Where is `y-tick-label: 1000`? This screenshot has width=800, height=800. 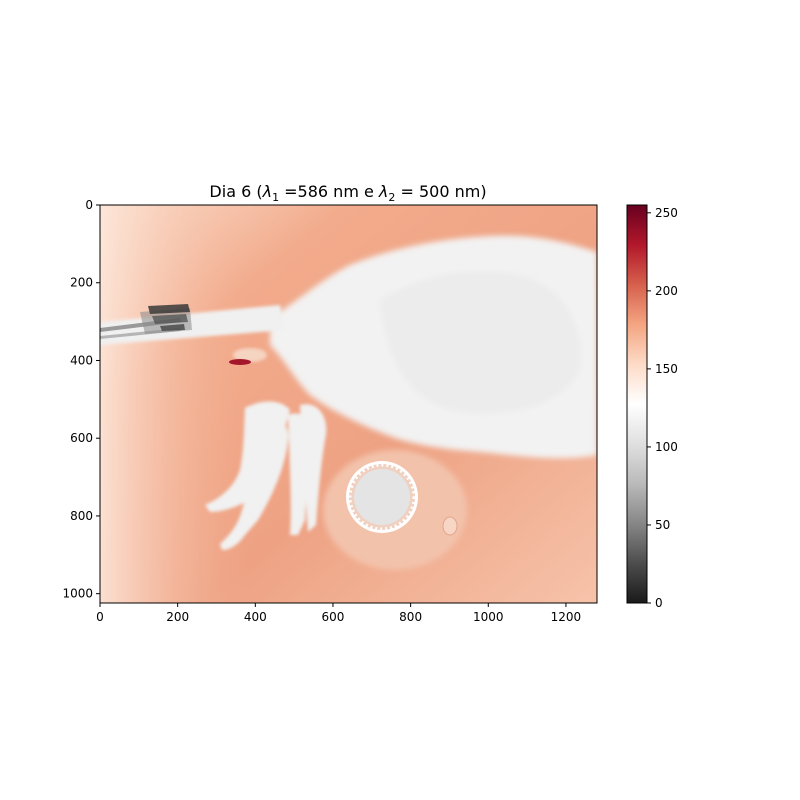
y-tick-label: 1000 is located at coordinates (77, 594).